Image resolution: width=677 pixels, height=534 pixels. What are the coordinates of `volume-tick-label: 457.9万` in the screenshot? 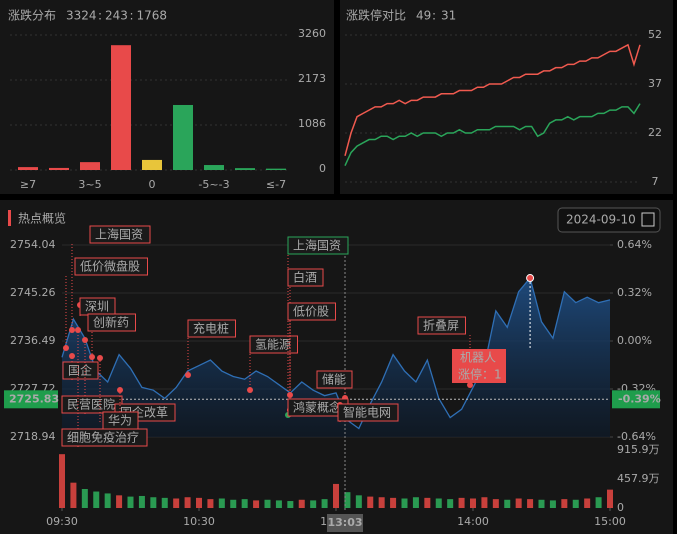 It's located at (638, 478).